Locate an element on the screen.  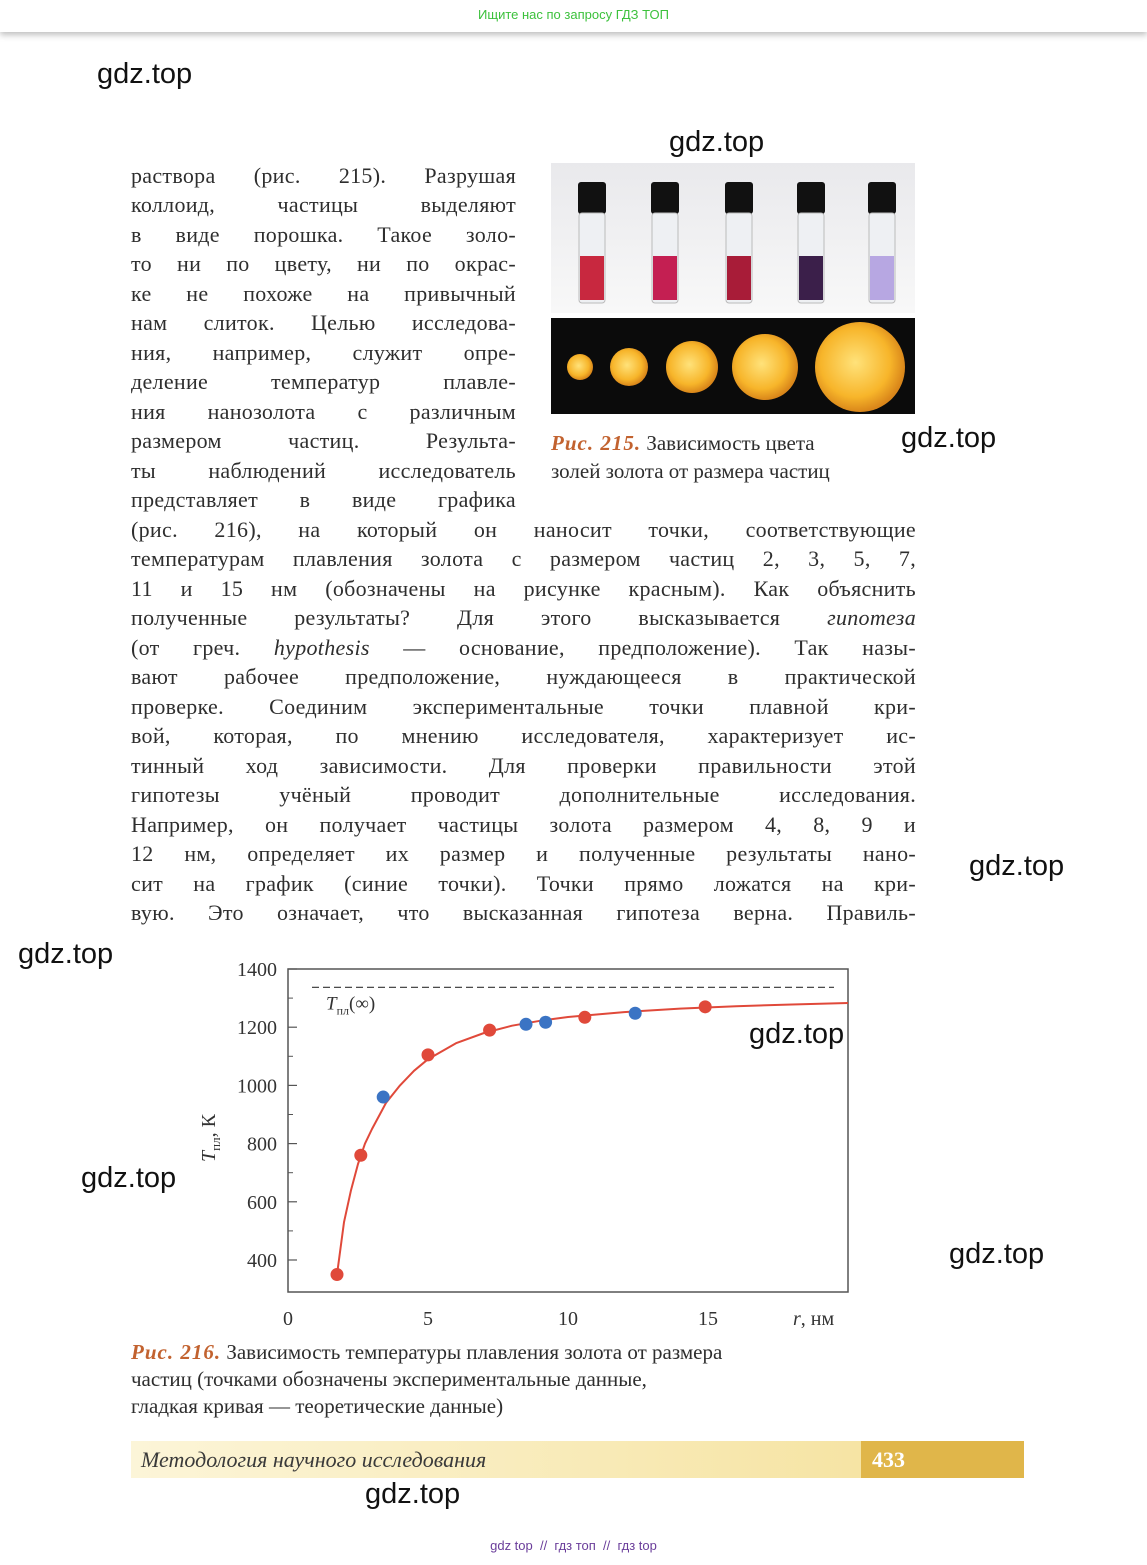
figure-caption: Рис. 215. Зависимость цвета is located at coordinates (683, 443).